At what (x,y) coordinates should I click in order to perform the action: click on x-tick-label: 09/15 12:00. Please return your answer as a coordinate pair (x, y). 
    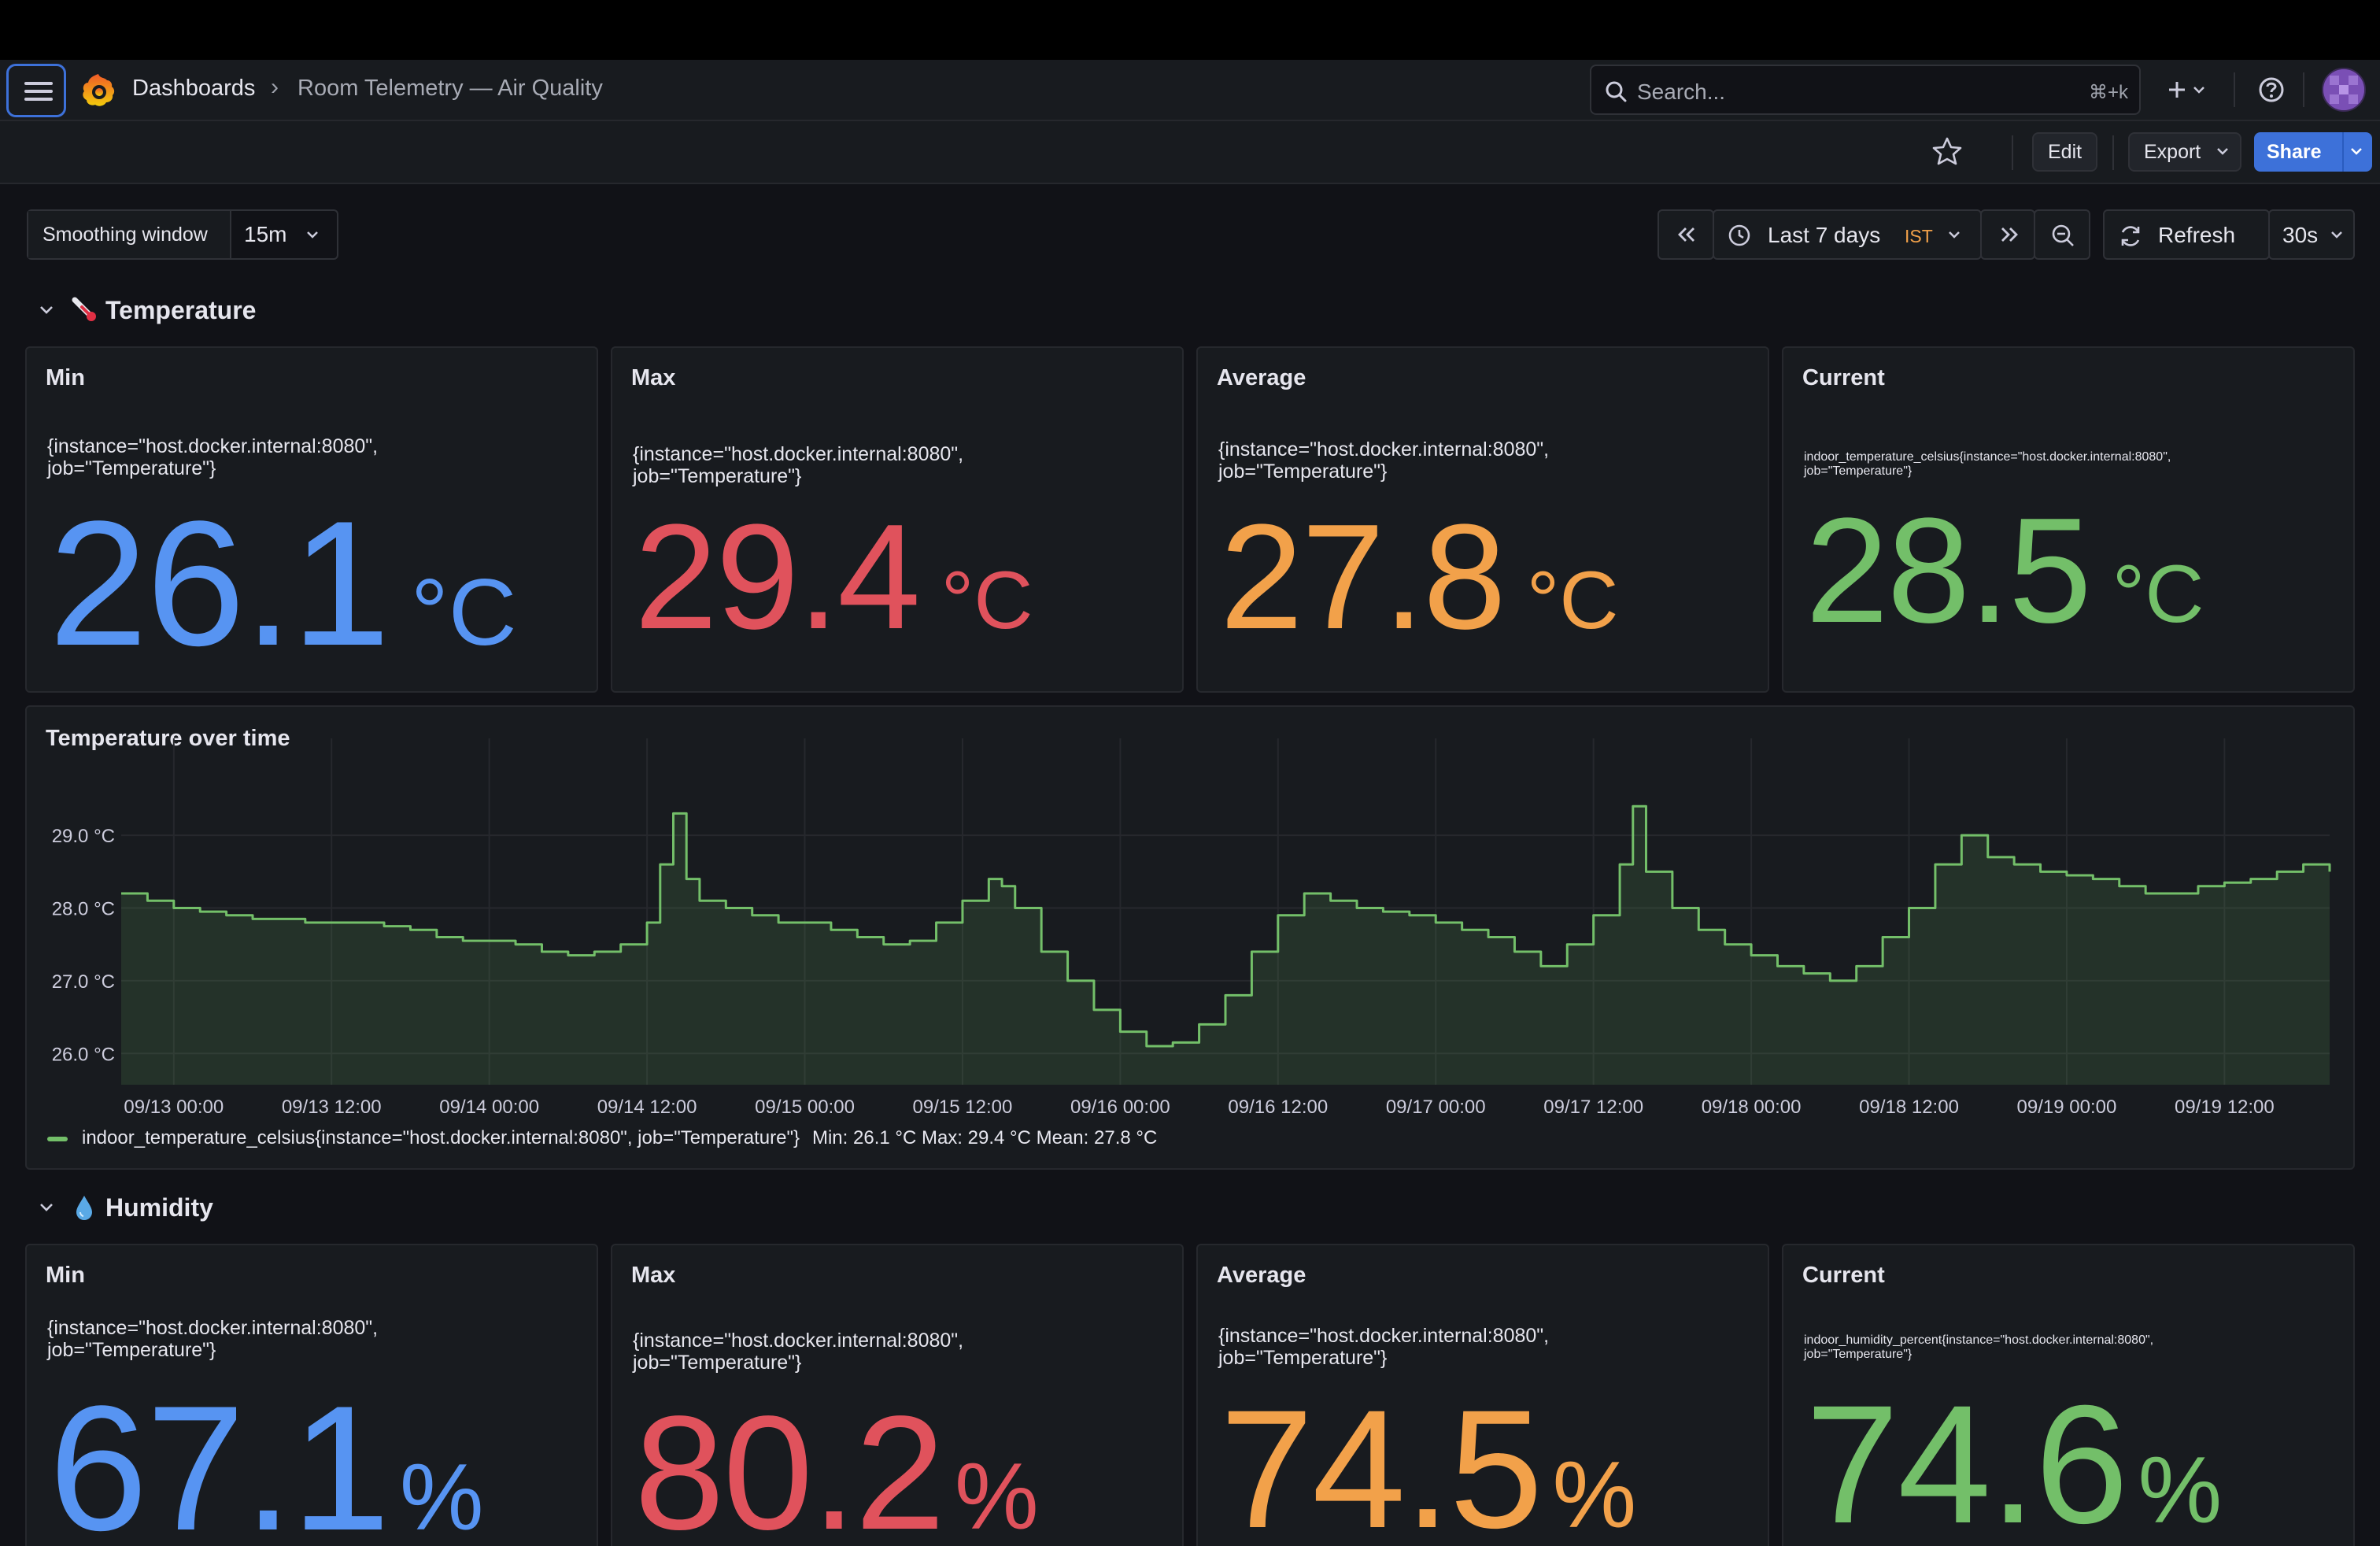
    Looking at the image, I should click on (963, 1106).